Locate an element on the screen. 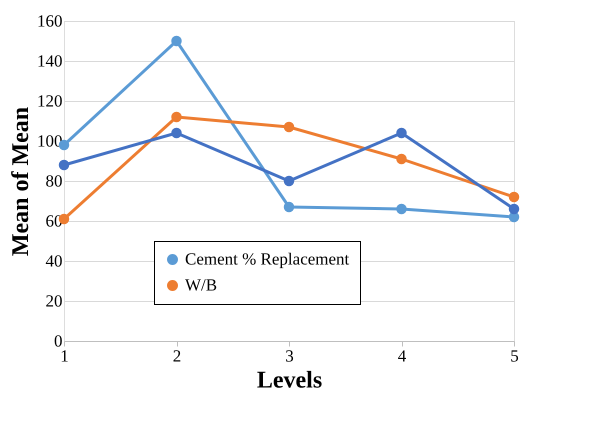  x-tick-label: 3 is located at coordinates (289, 356).